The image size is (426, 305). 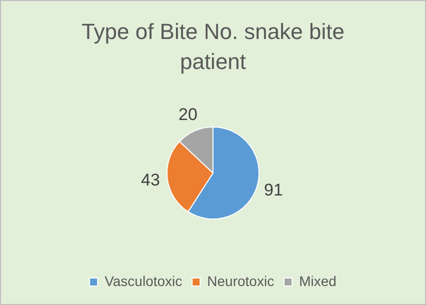 I want to click on data-label: 20, so click(x=188, y=114).